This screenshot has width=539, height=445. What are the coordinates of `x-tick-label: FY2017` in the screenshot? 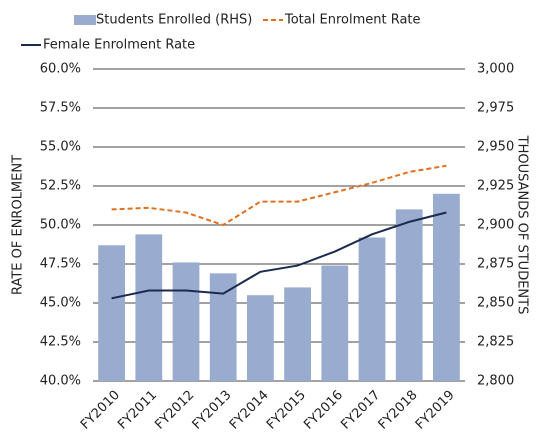 It's located at (360, 410).